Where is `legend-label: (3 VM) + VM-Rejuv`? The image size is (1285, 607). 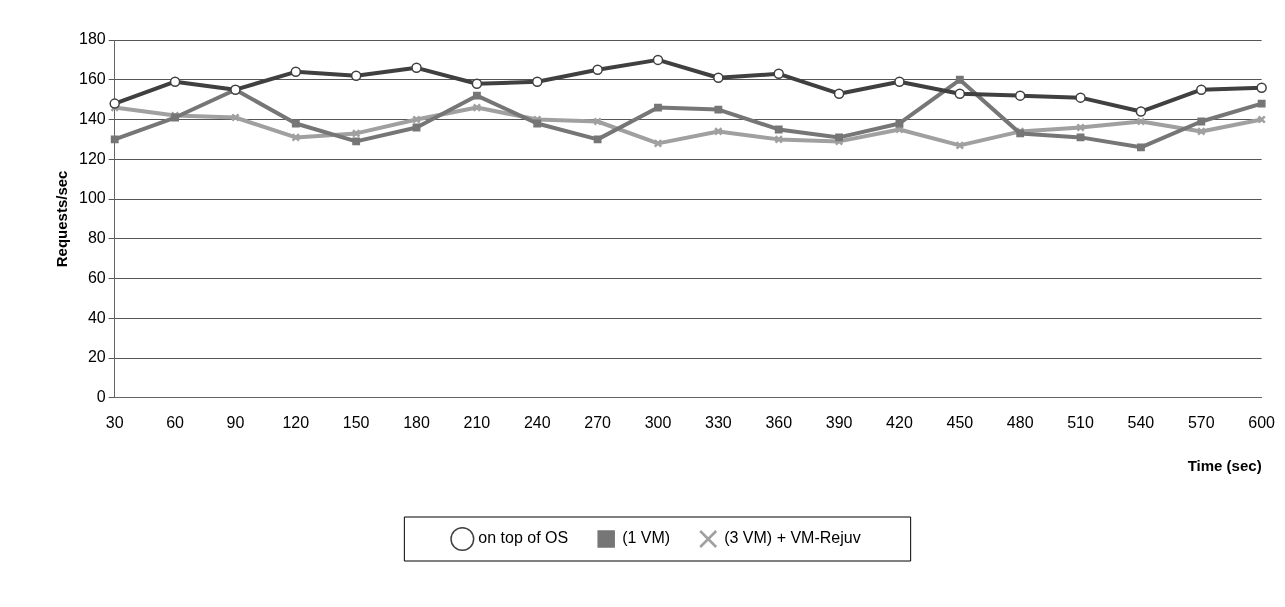
legend-label: (3 VM) + VM-Rejuv is located at coordinates (792, 538).